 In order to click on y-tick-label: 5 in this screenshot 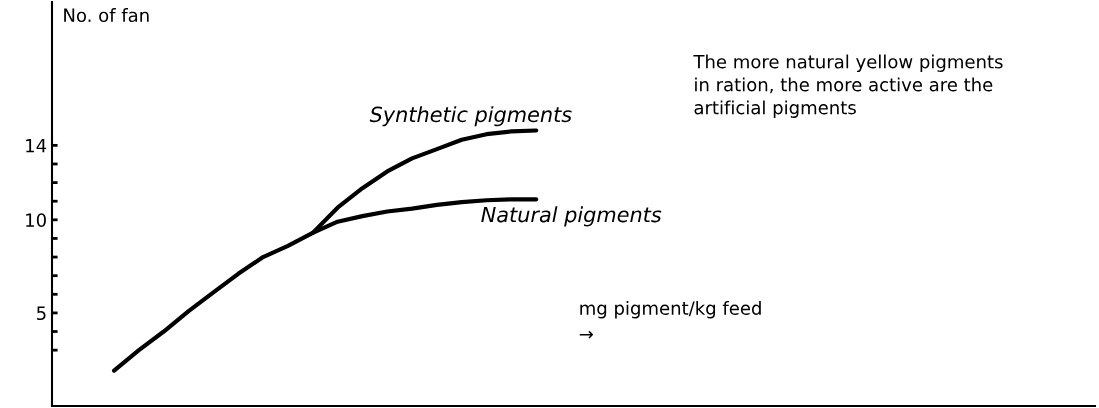, I will do `click(41, 313)`.